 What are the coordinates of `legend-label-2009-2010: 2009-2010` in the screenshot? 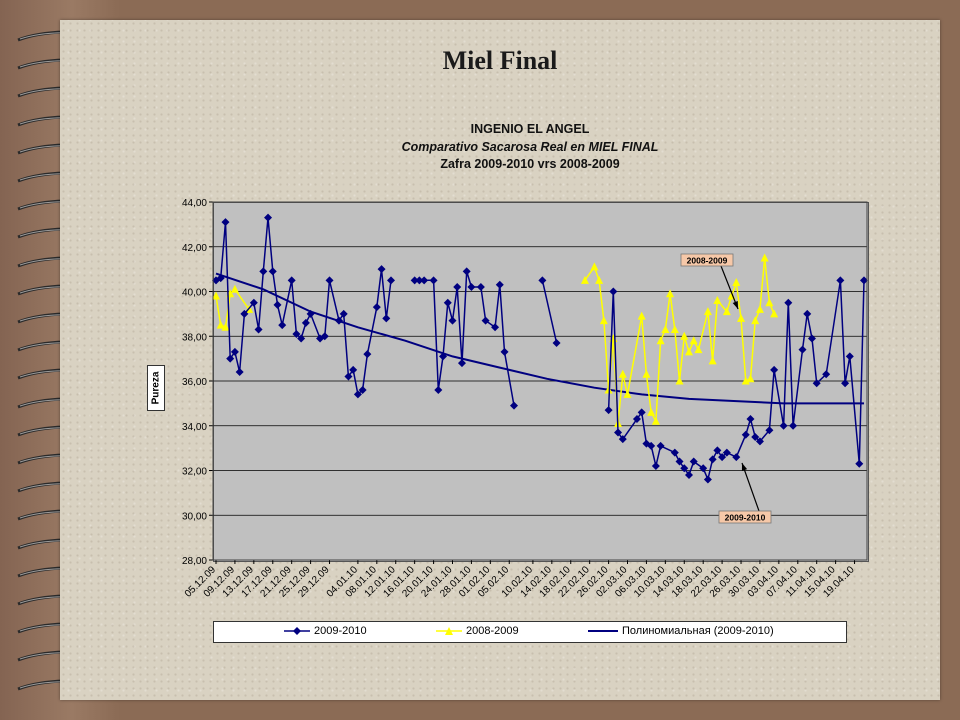 It's located at (340, 631).